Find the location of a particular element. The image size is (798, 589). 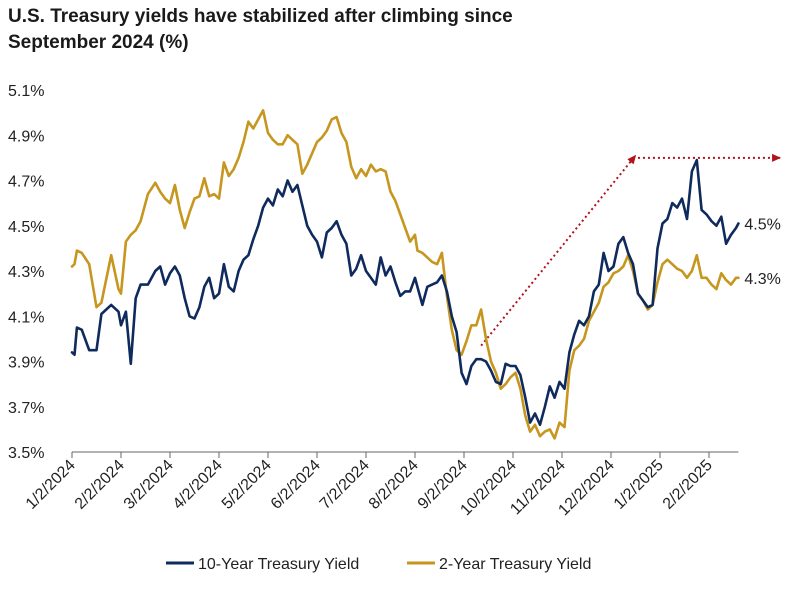

x-tick-label: 5/2/2024 is located at coordinates (247, 485).